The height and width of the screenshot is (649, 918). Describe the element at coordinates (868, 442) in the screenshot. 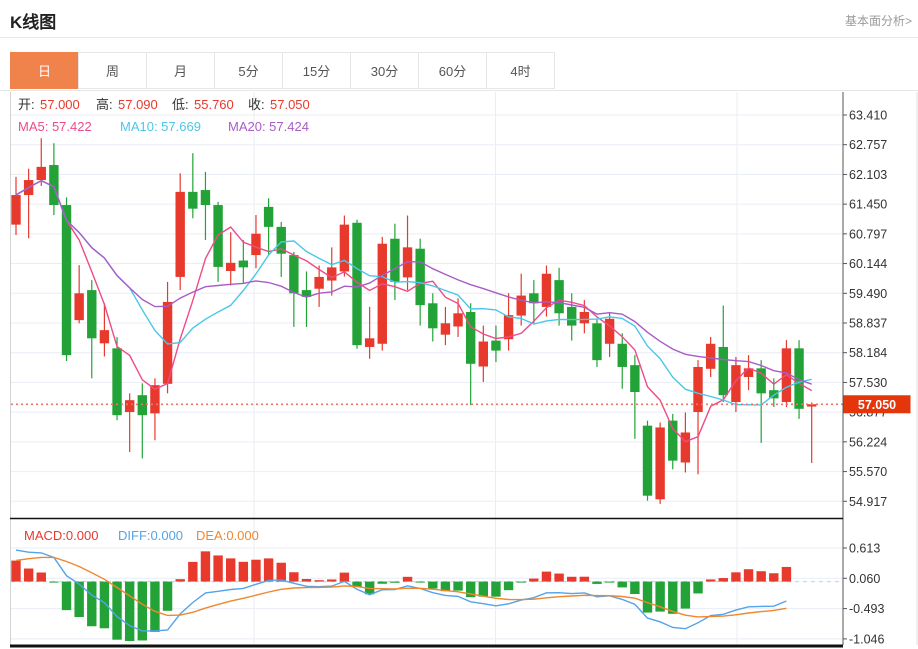

I see `tick-label: 56.224` at that location.